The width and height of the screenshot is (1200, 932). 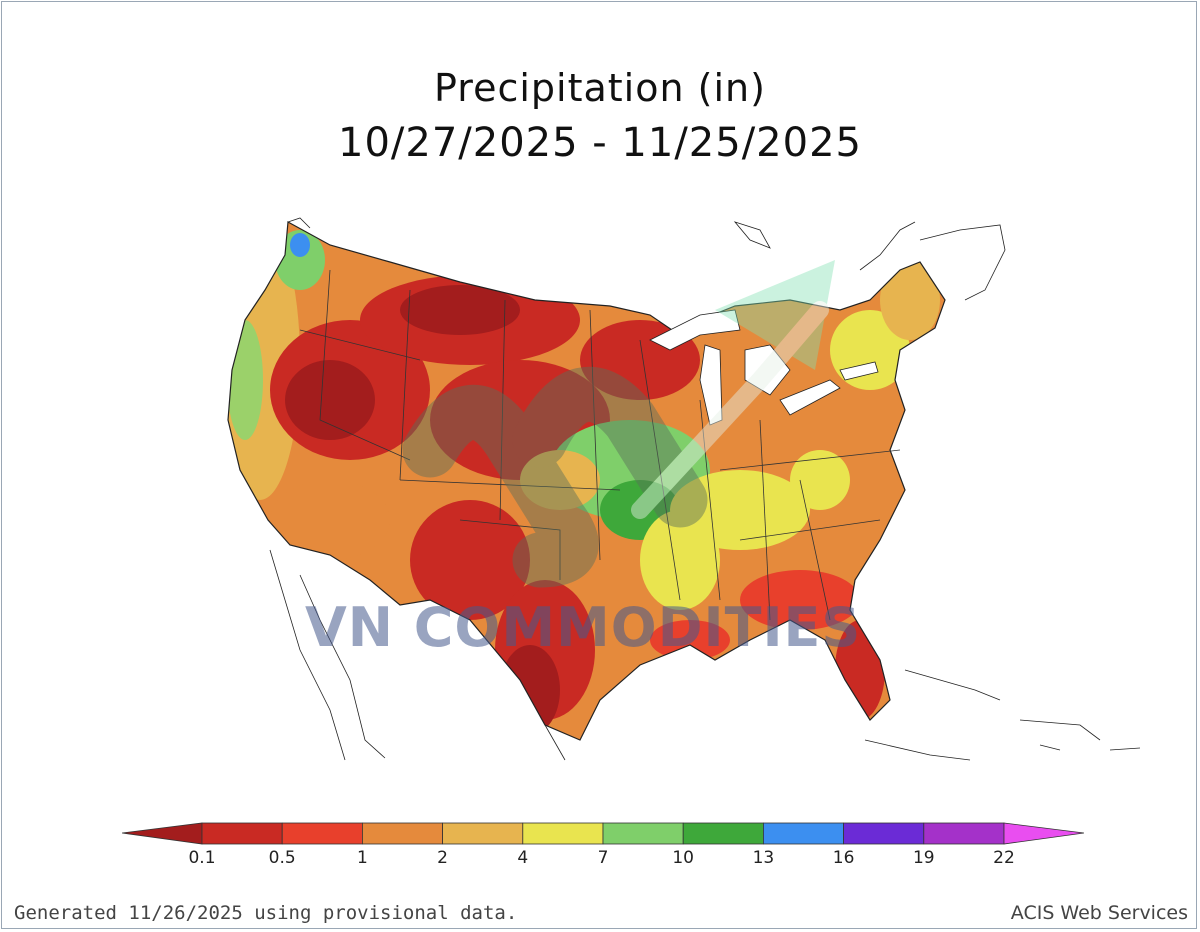 I want to click on legend-tick-label: 0.5, so click(x=282, y=858).